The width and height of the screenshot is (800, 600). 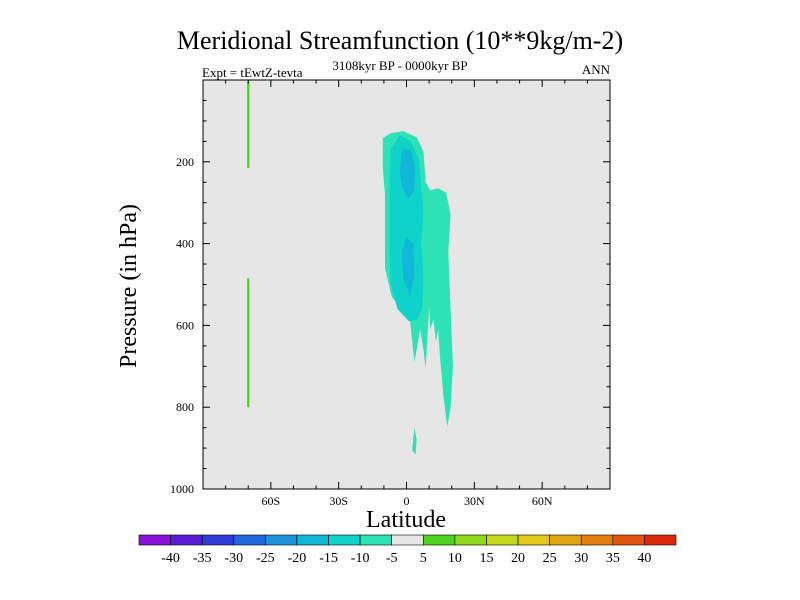 I want to click on colorbar: -40 -35 -30 -25 -20 -15 -10 -5 5 10 15 20 25 30 35 40, so click(x=407, y=550).